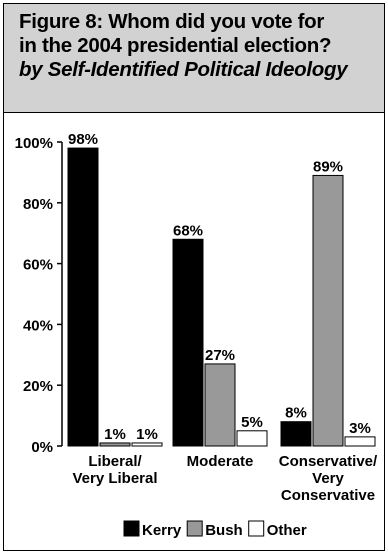 This screenshot has width=388, height=555. Describe the element at coordinates (220, 461) in the screenshot. I see `category-label: Moderate` at that location.